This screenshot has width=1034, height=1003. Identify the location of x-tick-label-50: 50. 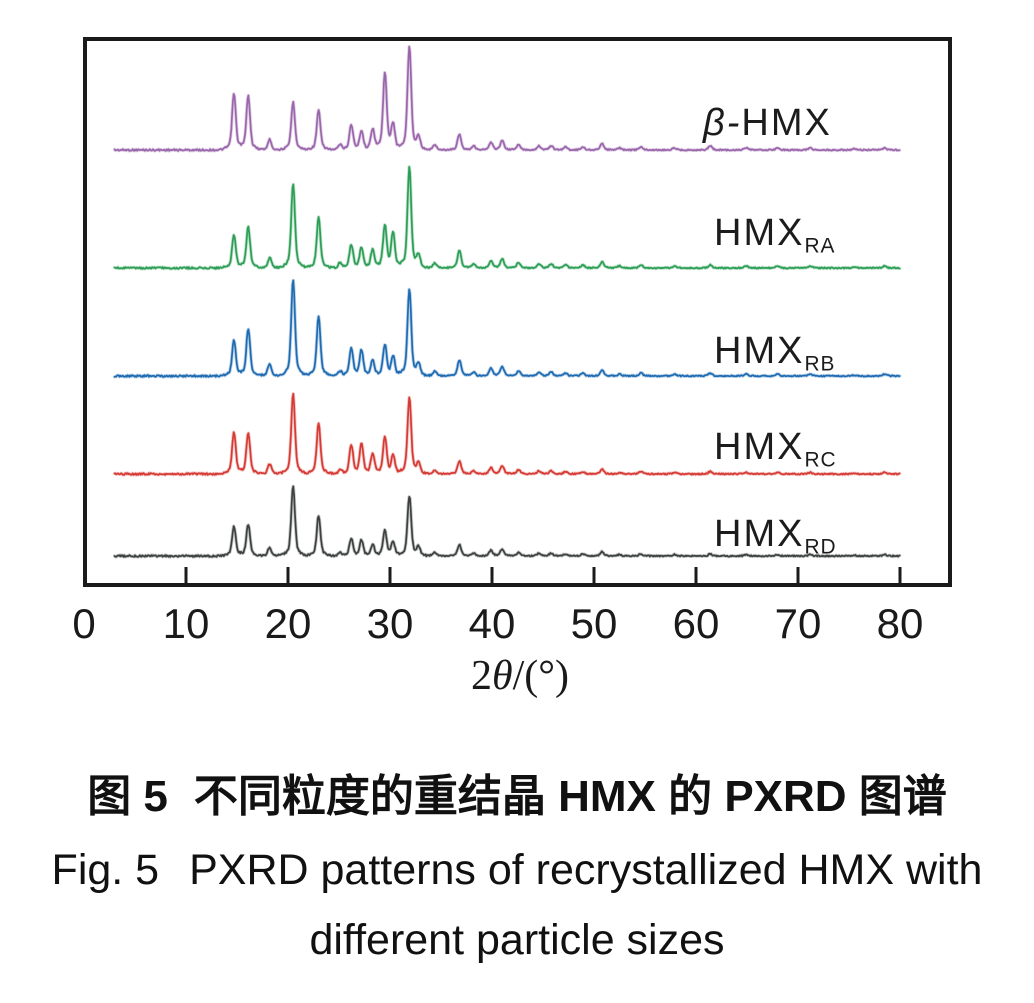
(594, 623).